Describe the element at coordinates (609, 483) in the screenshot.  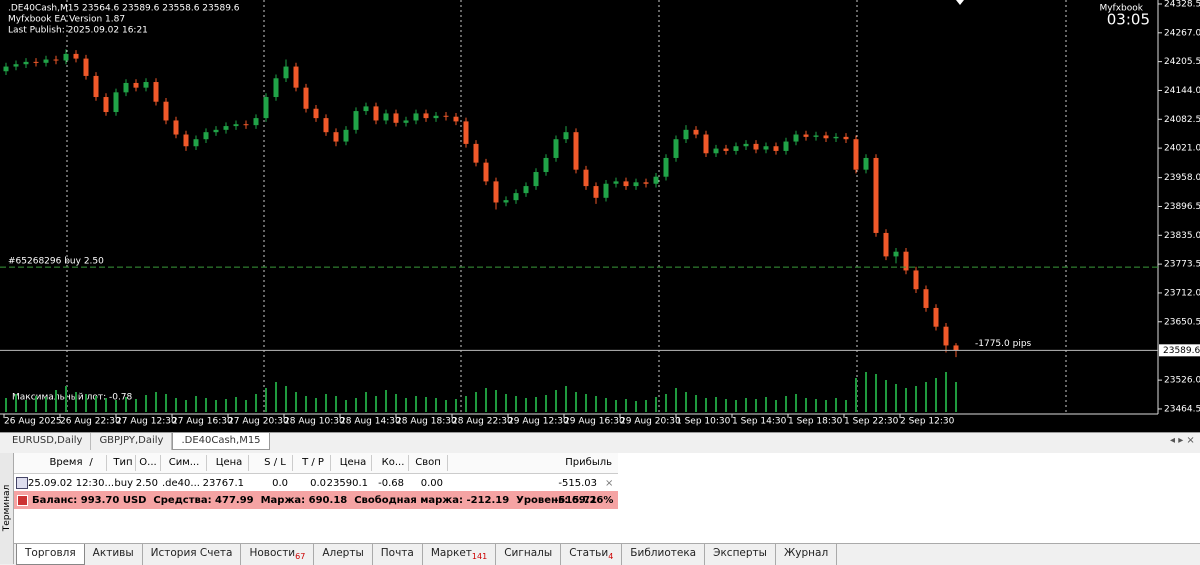
I see `close-button: ×` at that location.